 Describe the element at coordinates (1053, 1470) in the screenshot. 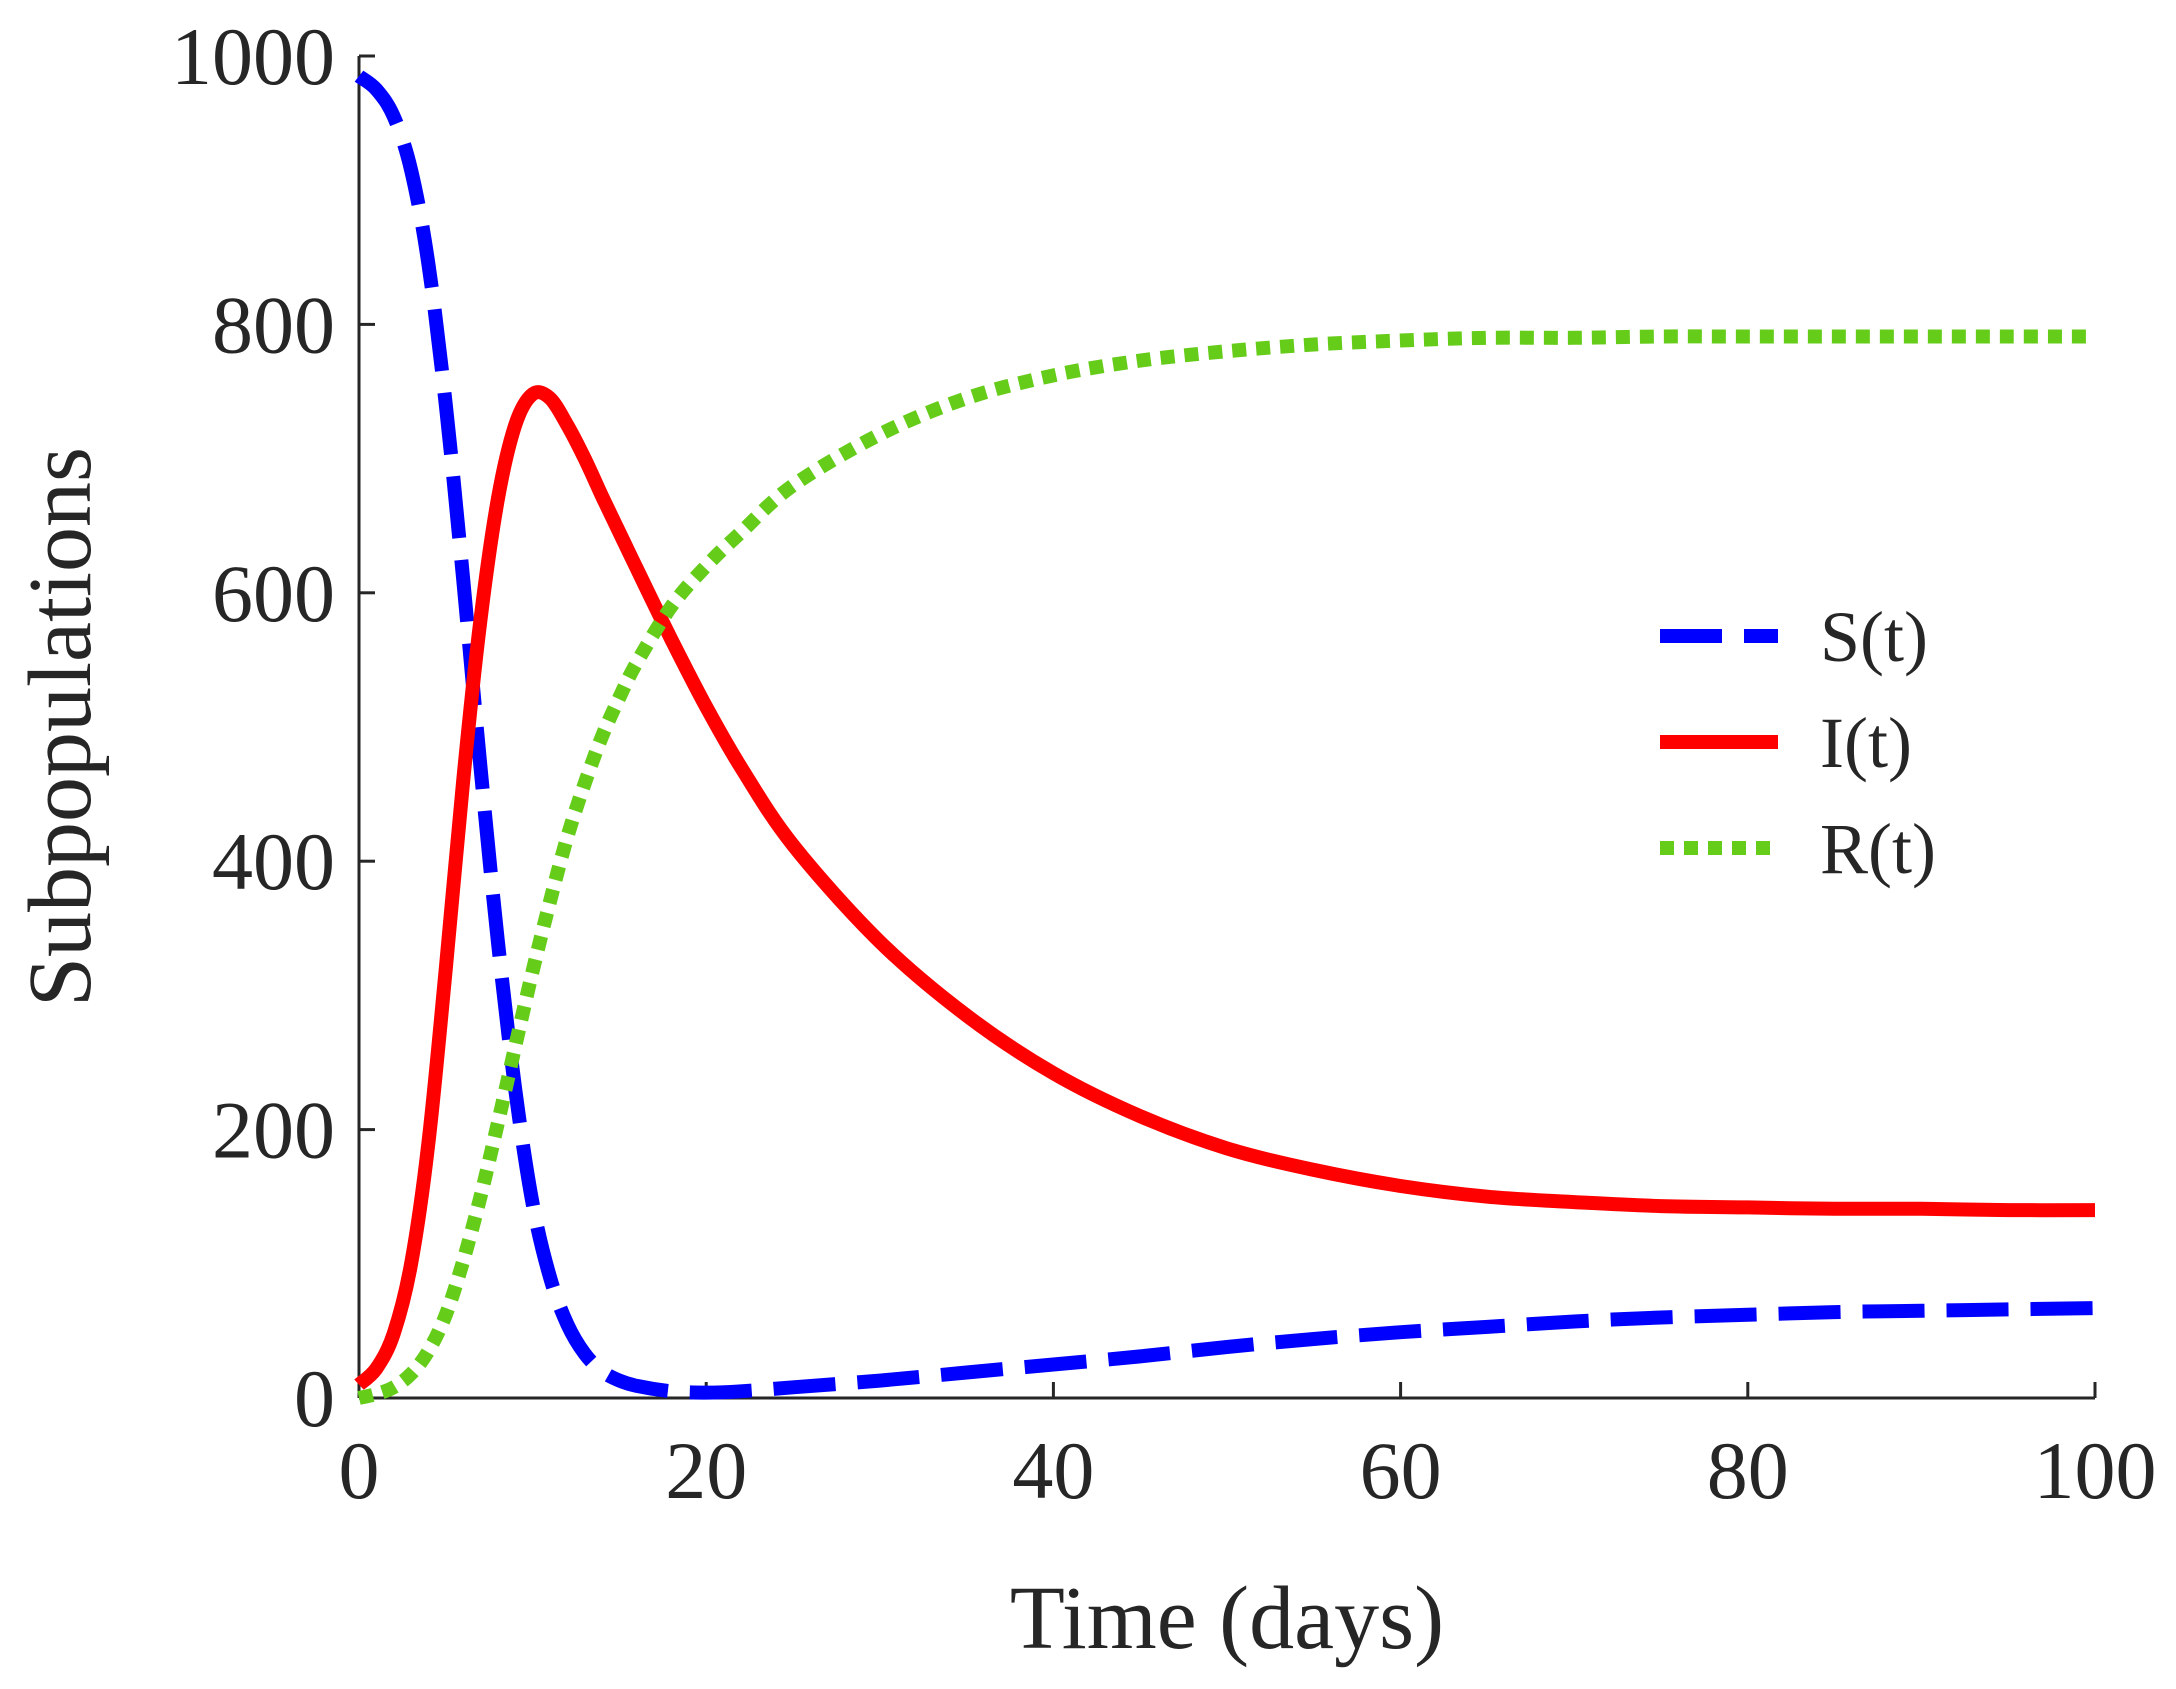

I see `x-tick-label: 40` at that location.